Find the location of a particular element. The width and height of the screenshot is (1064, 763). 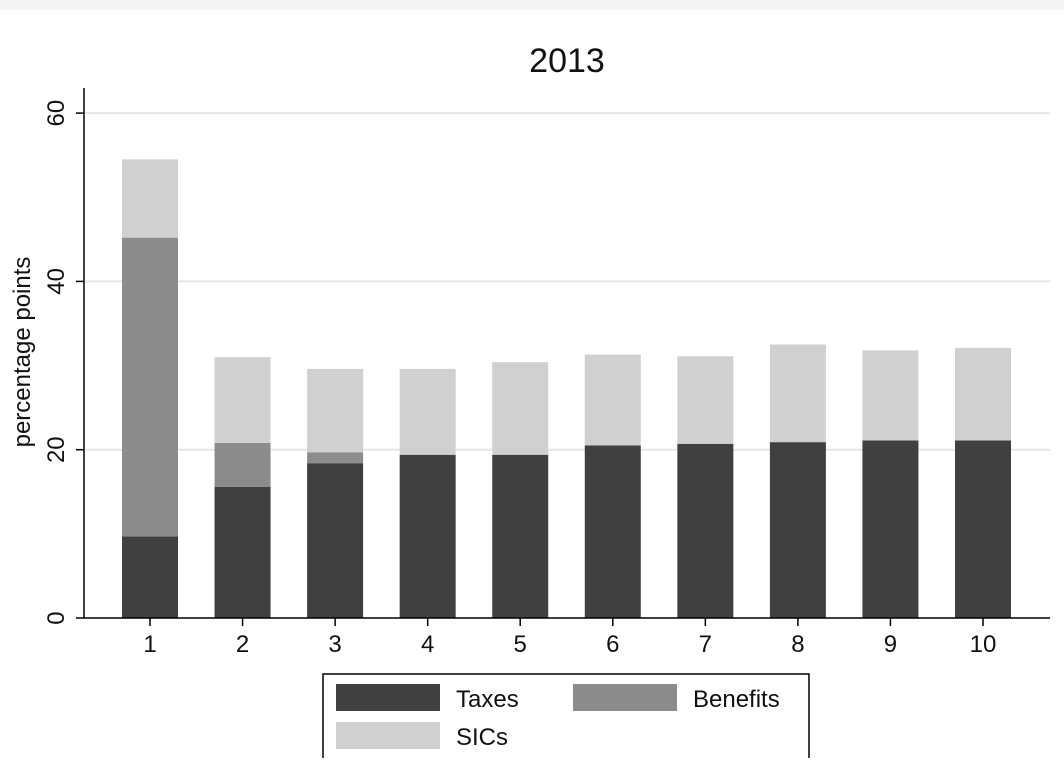

y-tick-label: 0 is located at coordinates (56, 617).